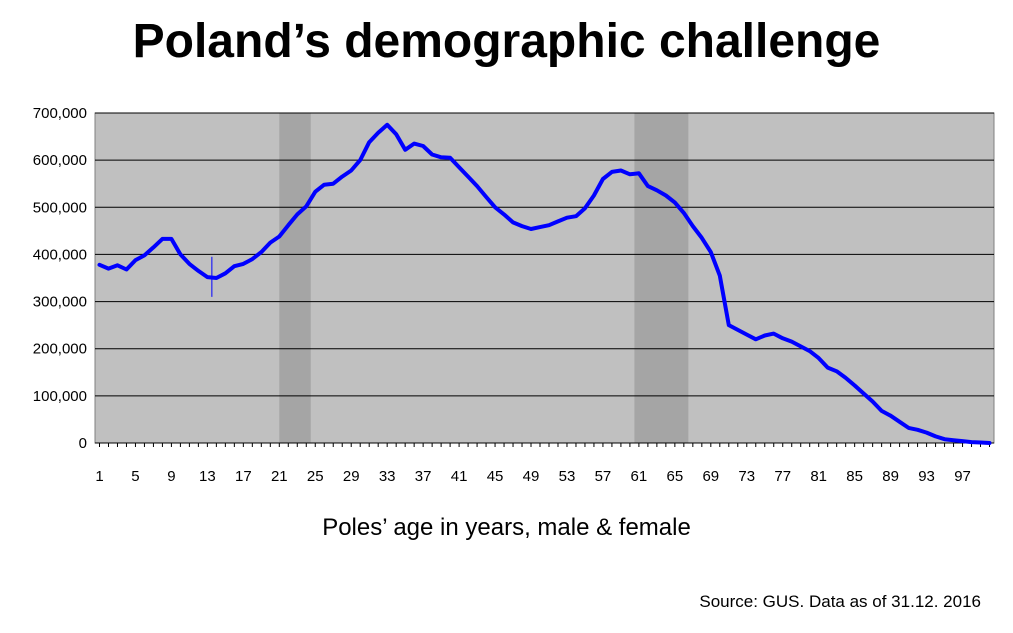 This screenshot has width=1013, height=633. What do you see at coordinates (639, 476) in the screenshot?
I see `x-tick-label: 61` at bounding box center [639, 476].